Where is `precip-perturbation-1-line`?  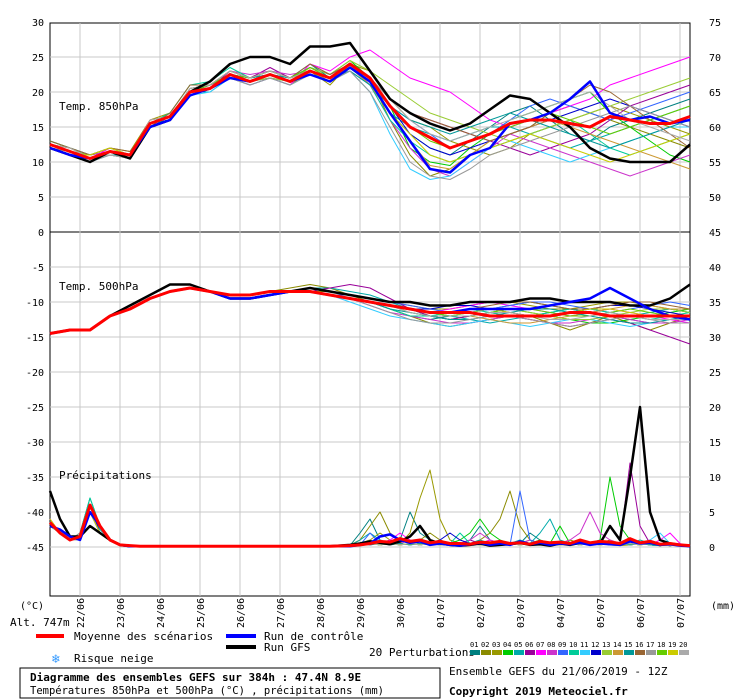 precip-perturbation-1-line is located at coordinates (370, 522).